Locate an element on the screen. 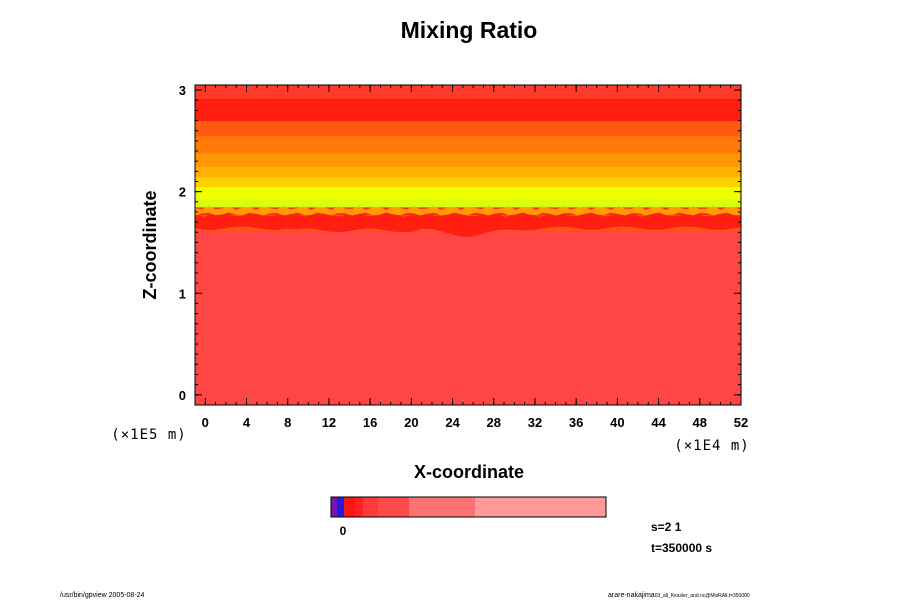  y-scale-label: (×1E5 m) is located at coordinates (148, 435).